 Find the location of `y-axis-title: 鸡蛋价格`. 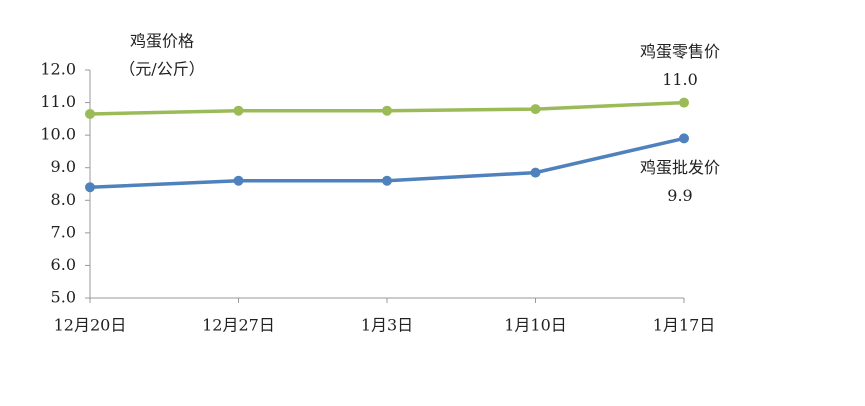

y-axis-title: 鸡蛋价格 is located at coordinates (162, 41).